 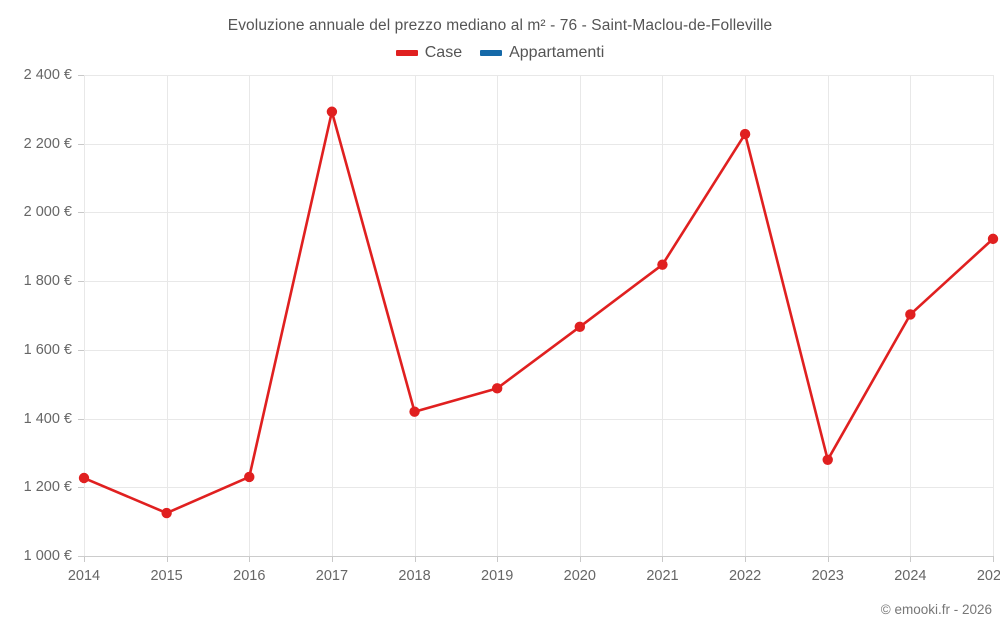 I want to click on chart-legend: Case Appartamenti, so click(x=500, y=53).